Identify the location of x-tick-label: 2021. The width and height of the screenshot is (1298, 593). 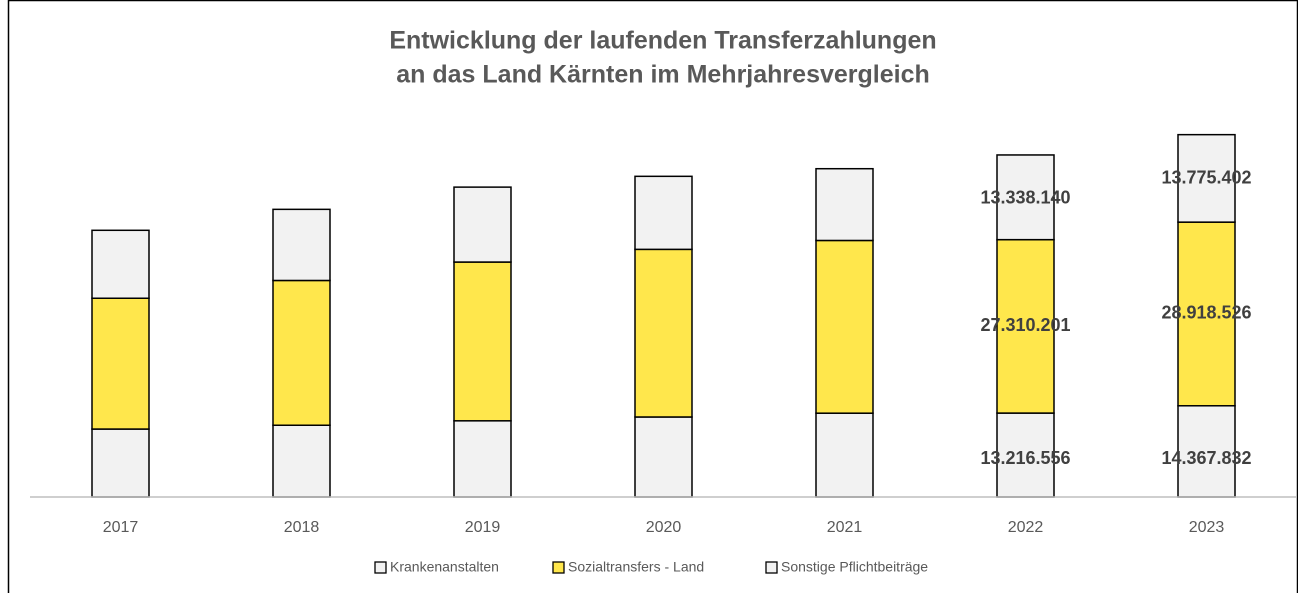
(845, 527).